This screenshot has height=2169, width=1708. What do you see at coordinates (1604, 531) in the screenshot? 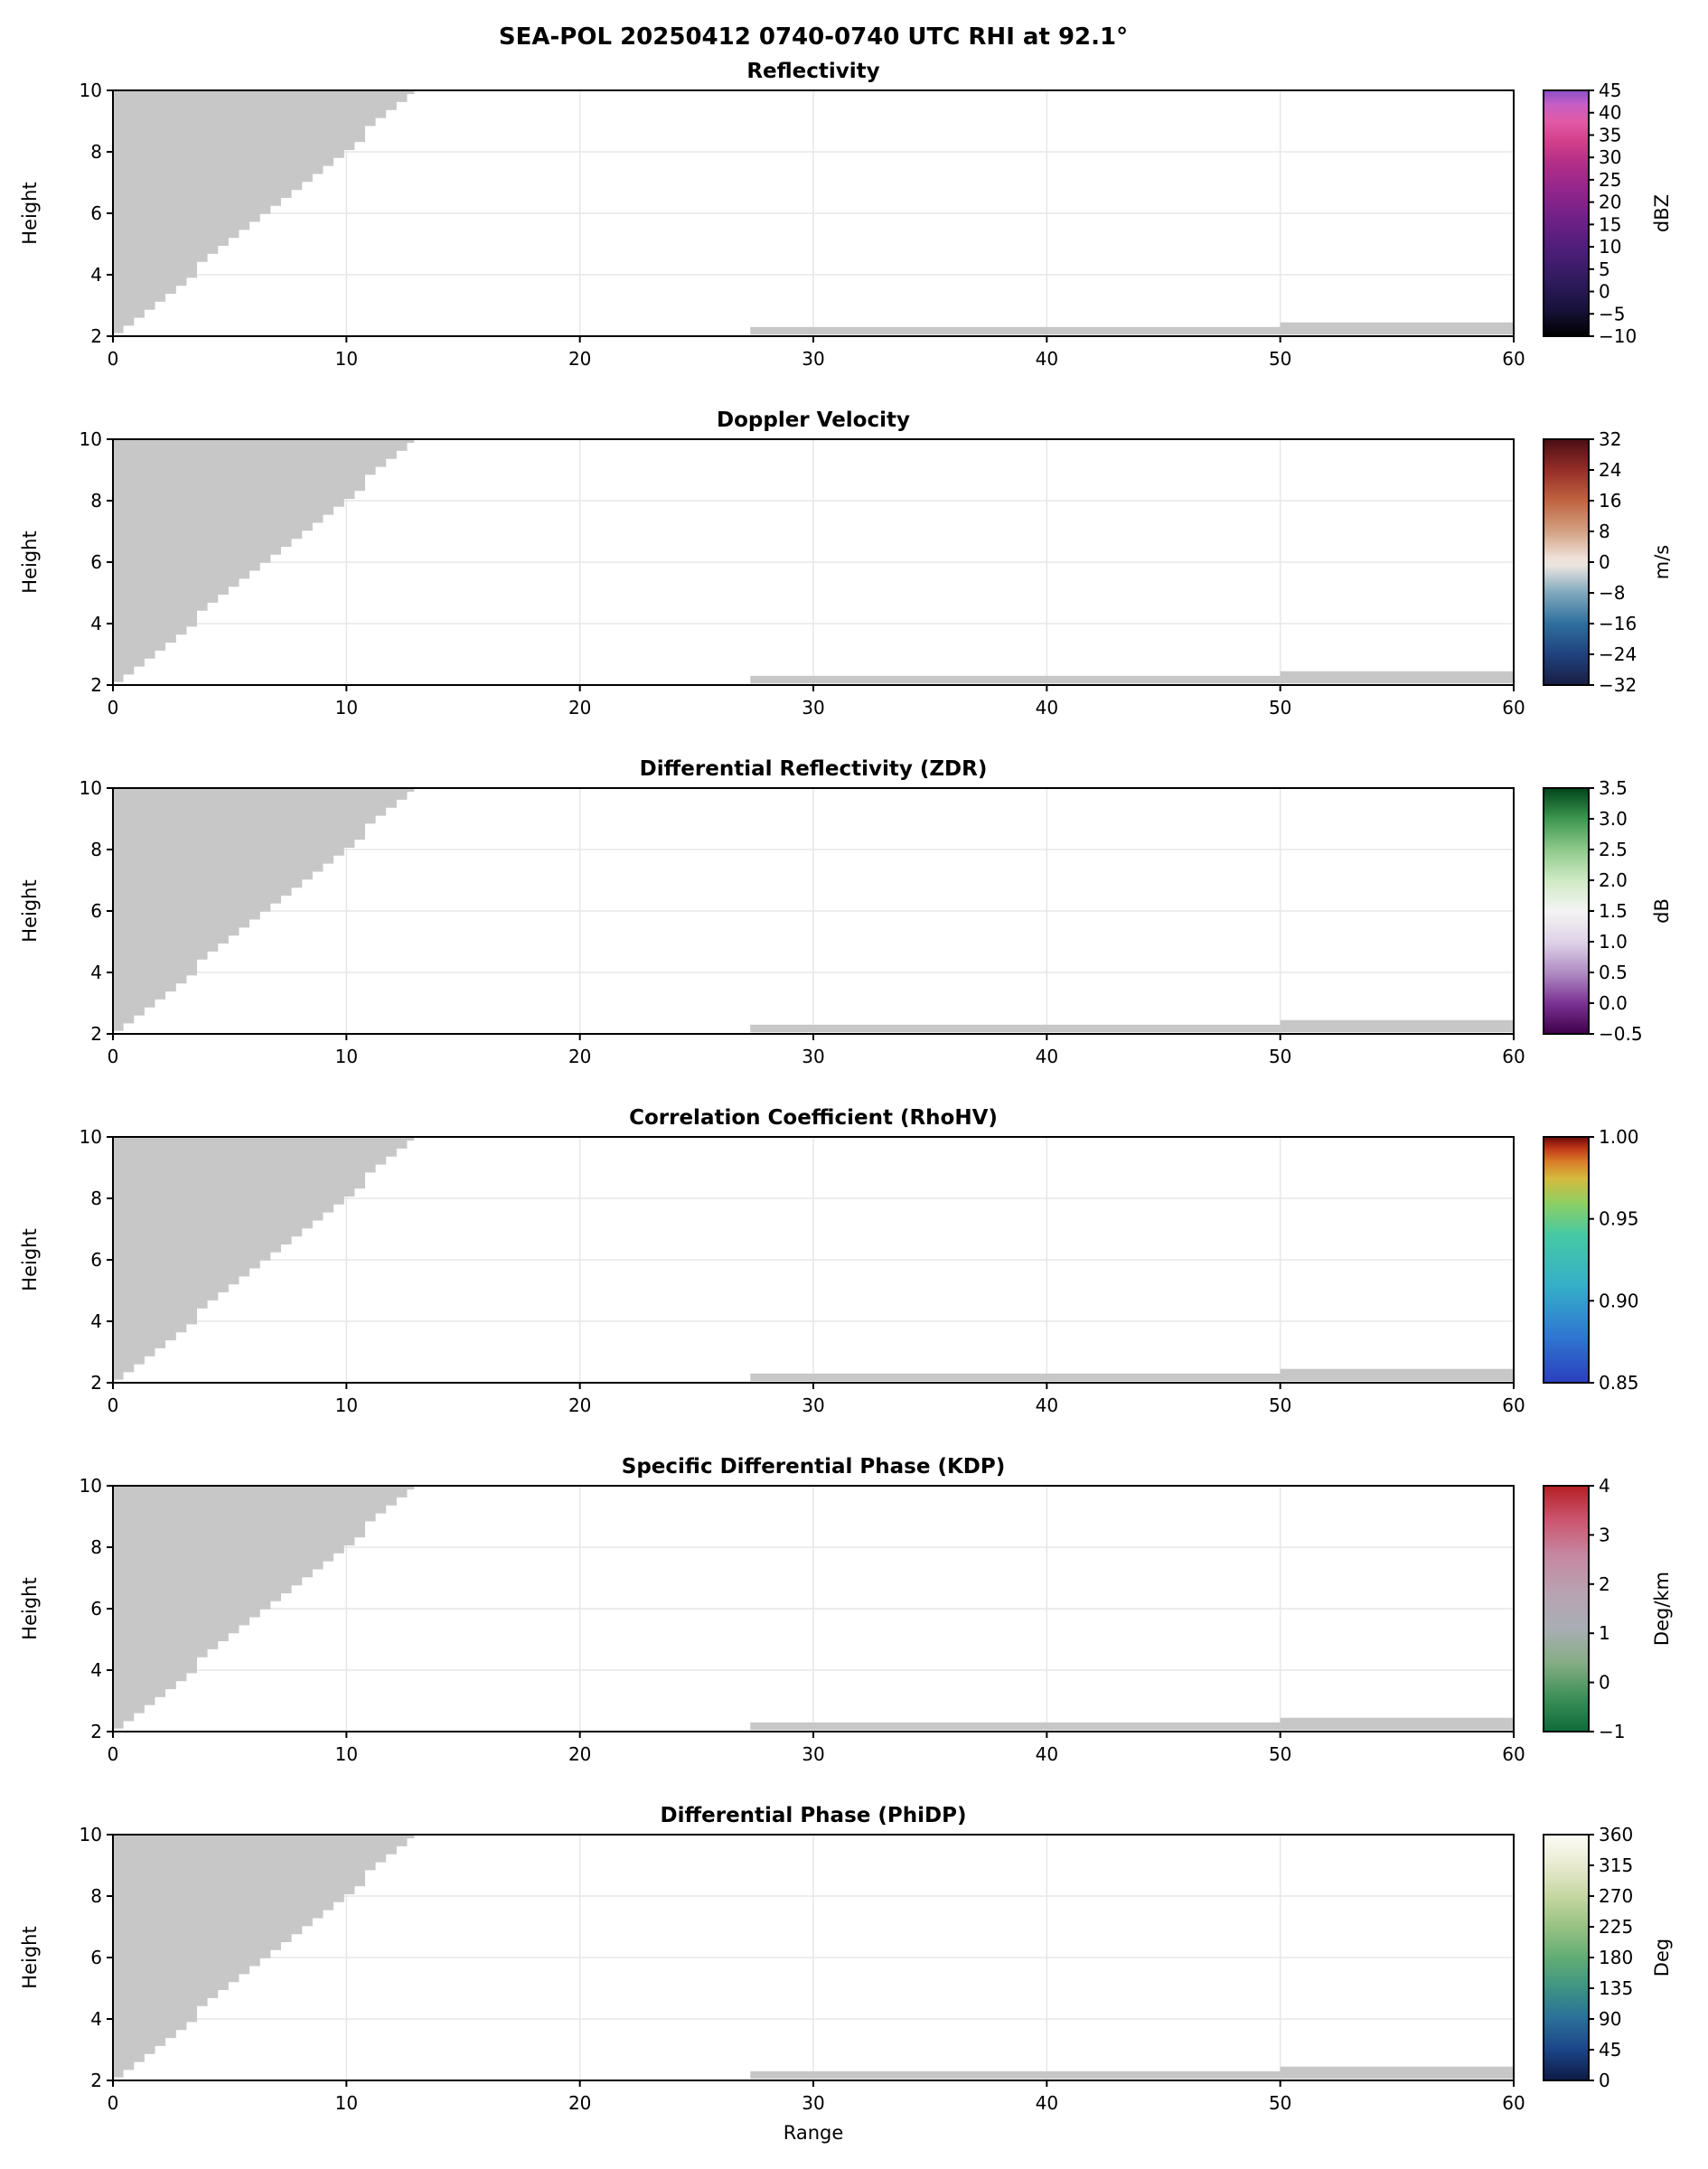
I see `colorbar-tick-label: 8` at bounding box center [1604, 531].